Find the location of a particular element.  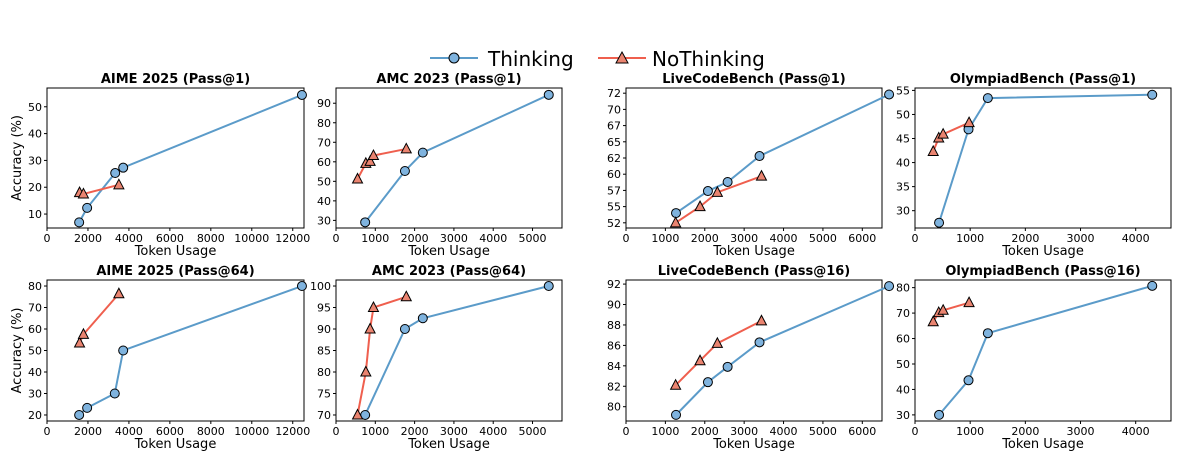

subplot-title: AIME 2025 (Pass@1) is located at coordinates (175, 79).